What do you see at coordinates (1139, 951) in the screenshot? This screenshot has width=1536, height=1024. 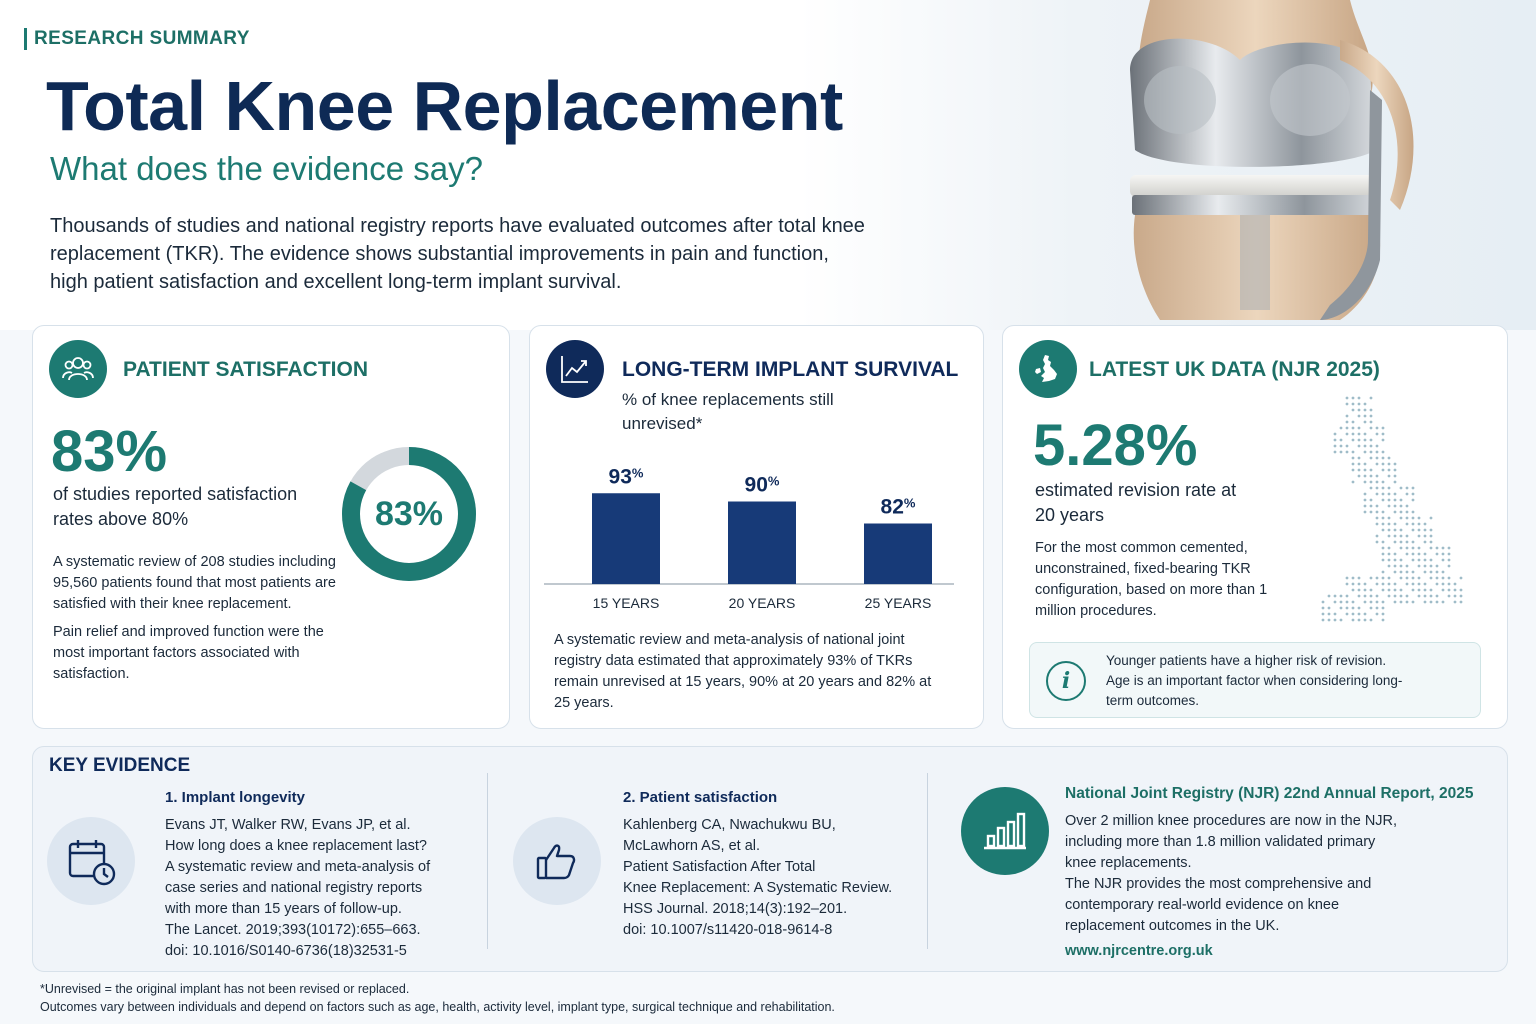 I see `njr-website-link: www.njrcentre.org.uk` at bounding box center [1139, 951].